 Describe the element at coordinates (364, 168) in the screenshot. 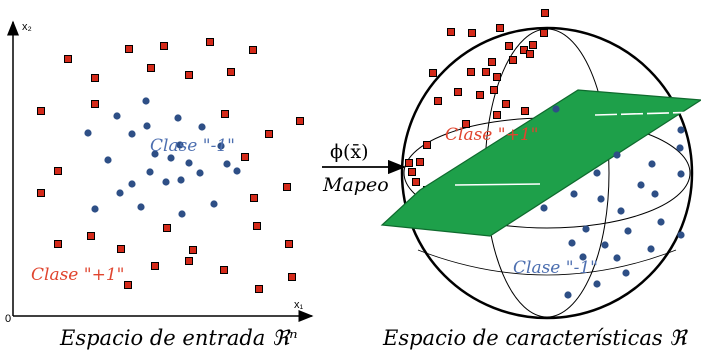

I see `mapping-arrow-group: ϕ(x̄) Mapeo` at that location.